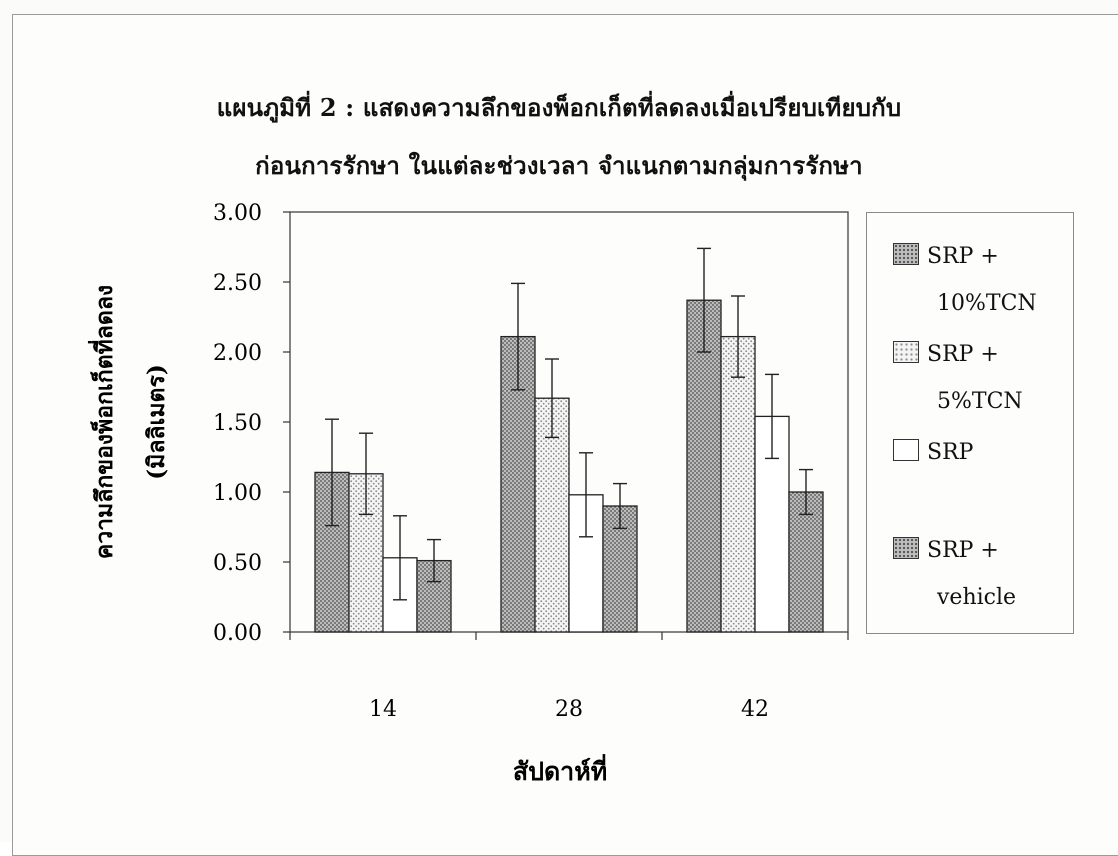 The height and width of the screenshot is (856, 1118). I want to click on y-tick-label: 1.50, so click(237, 423).